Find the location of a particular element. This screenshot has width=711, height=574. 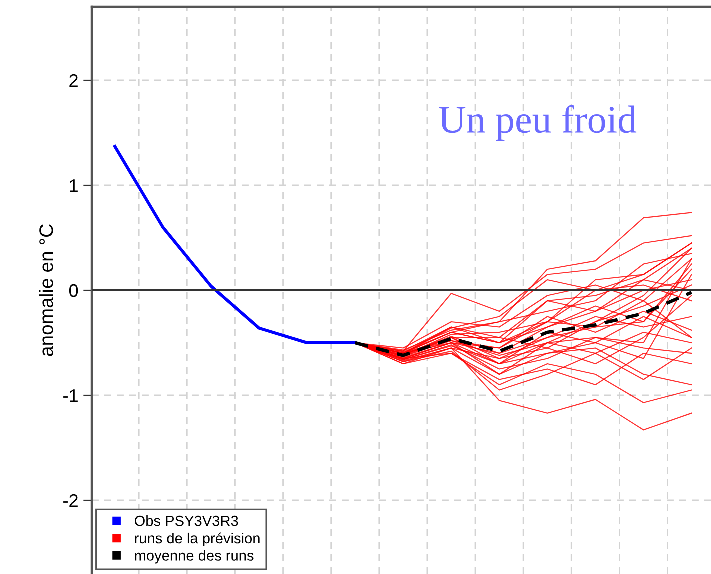

annotation: Un peu froid is located at coordinates (538, 123).